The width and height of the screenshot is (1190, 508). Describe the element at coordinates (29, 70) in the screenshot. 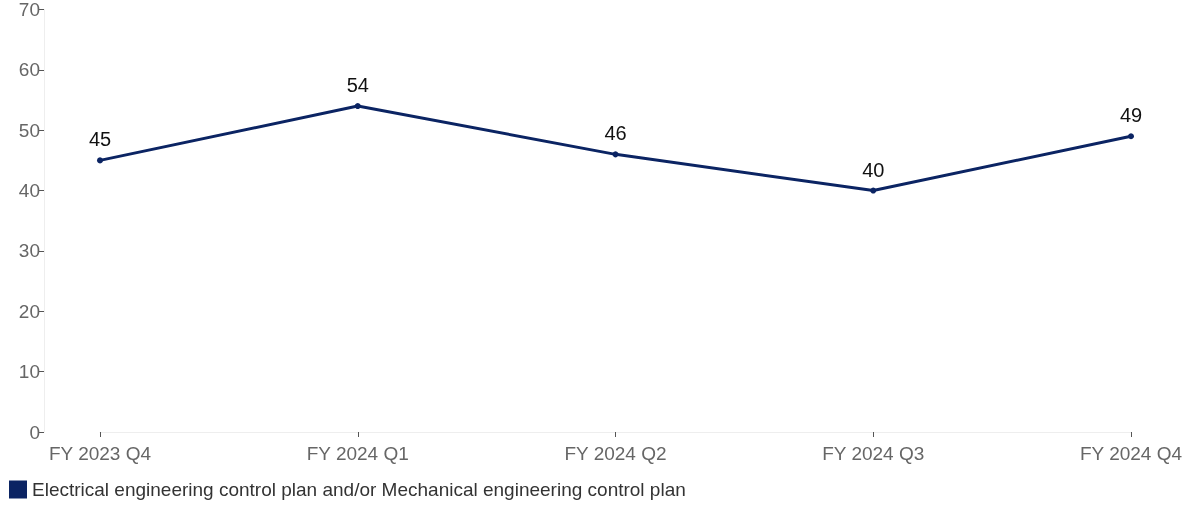

I see `y-tick-label: 60` at that location.